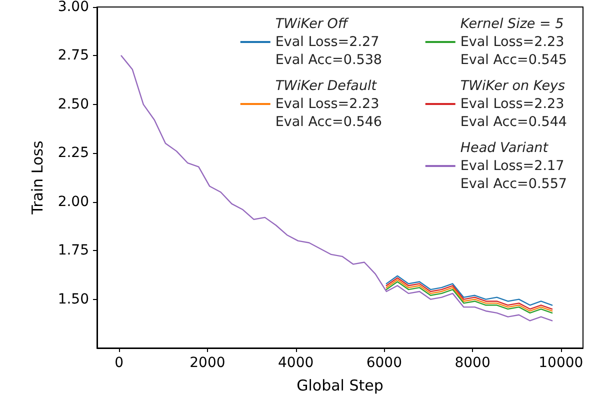 This screenshot has height=405, width=602. I want to click on y-tick-label: 1.75, so click(73, 250).